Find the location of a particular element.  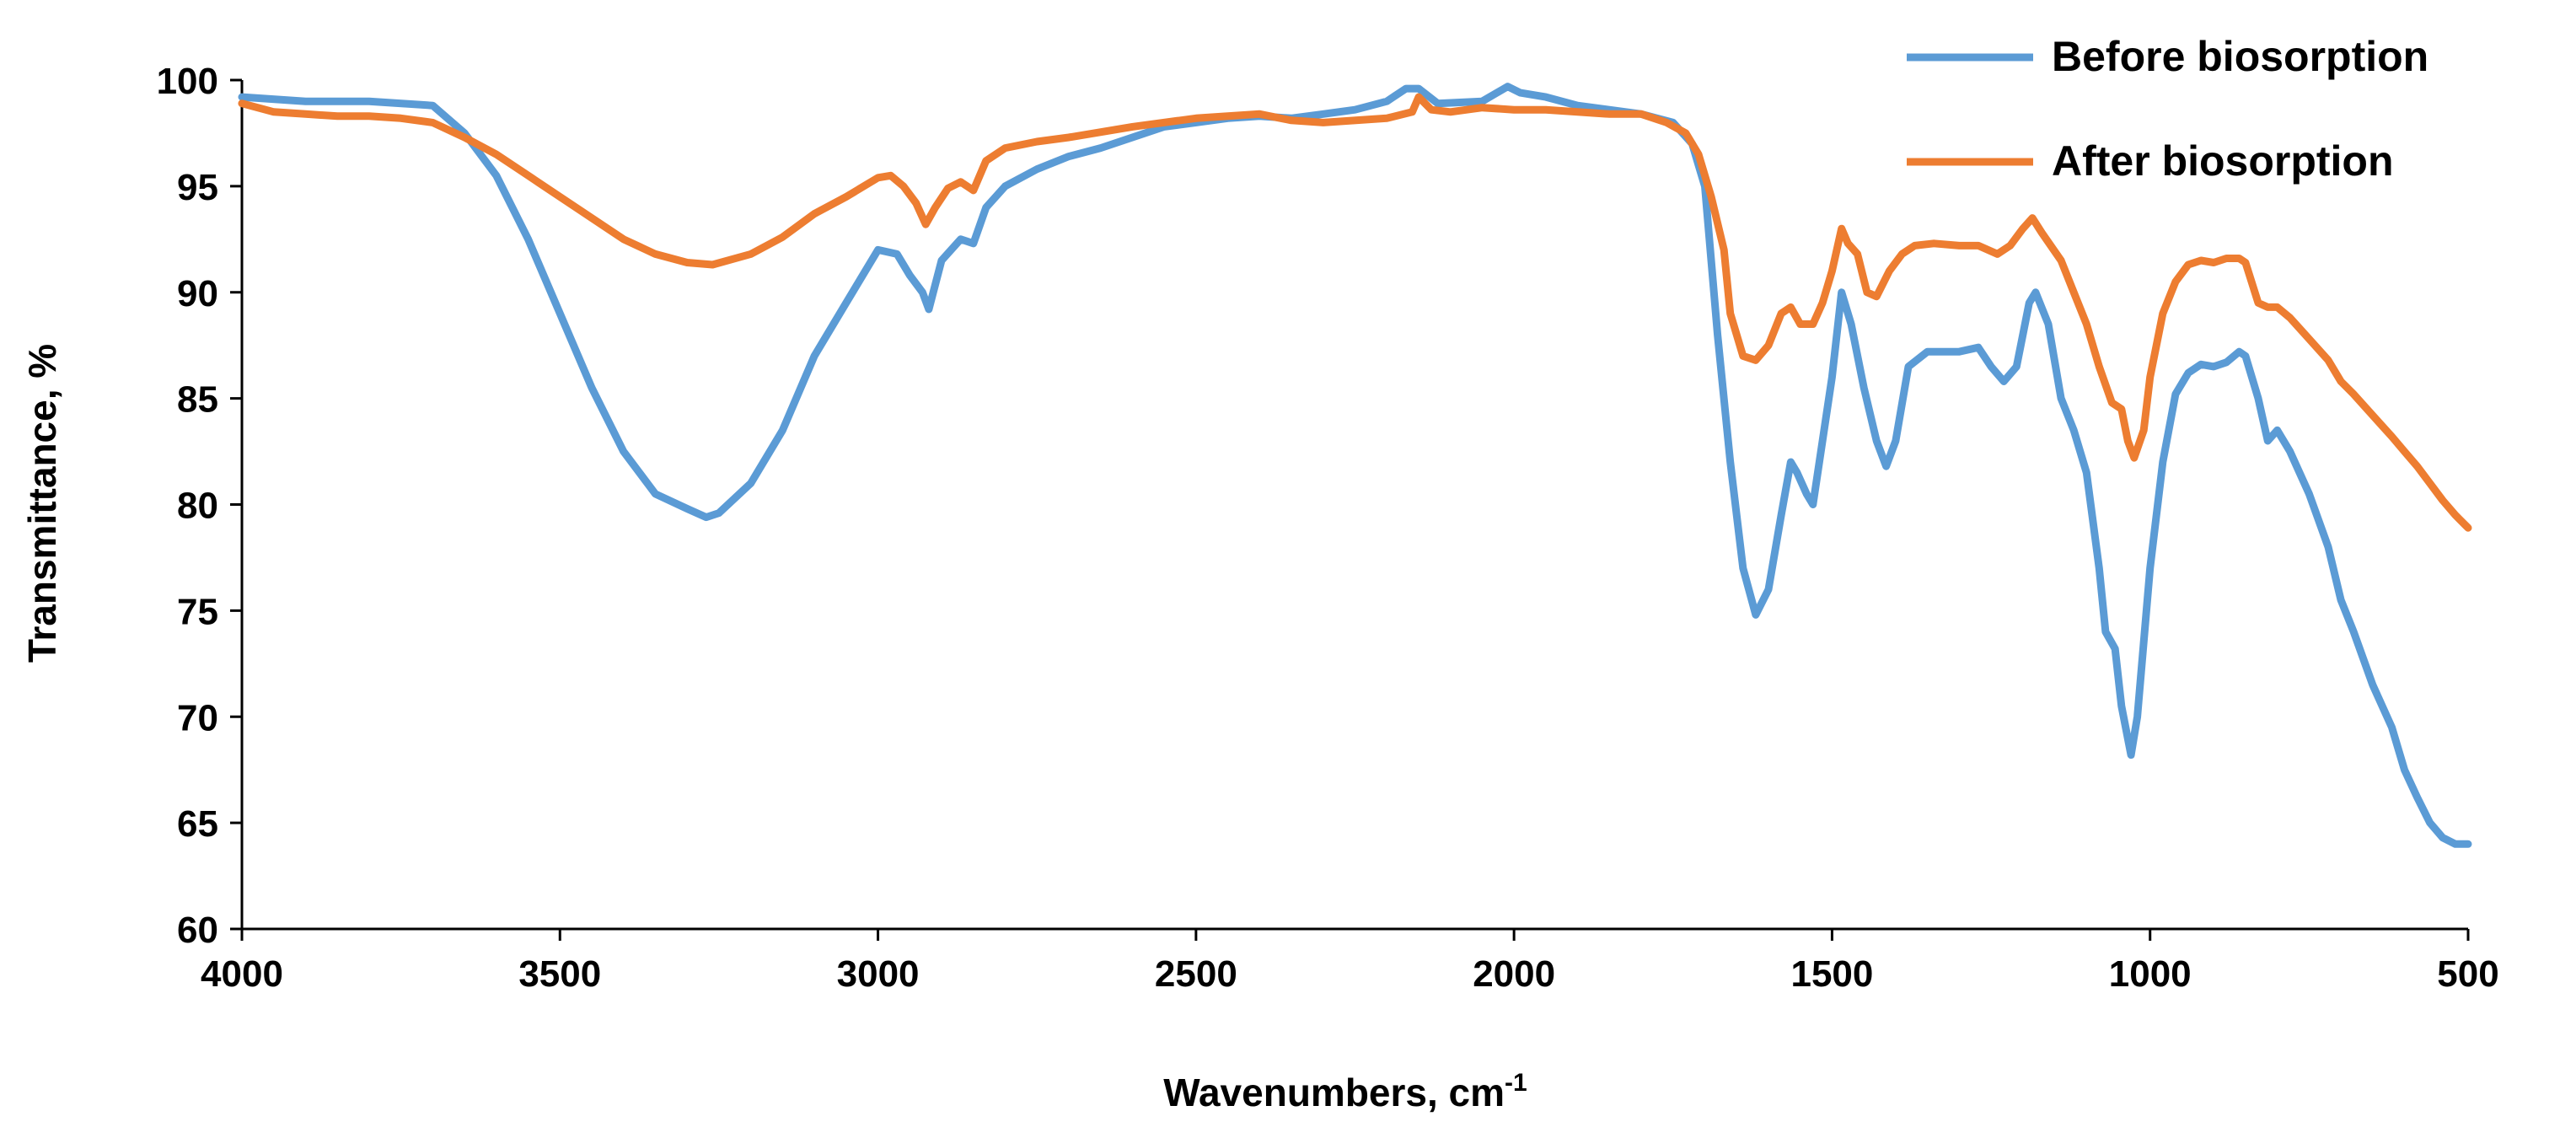

x-tick-label: 3500 is located at coordinates (559, 974).